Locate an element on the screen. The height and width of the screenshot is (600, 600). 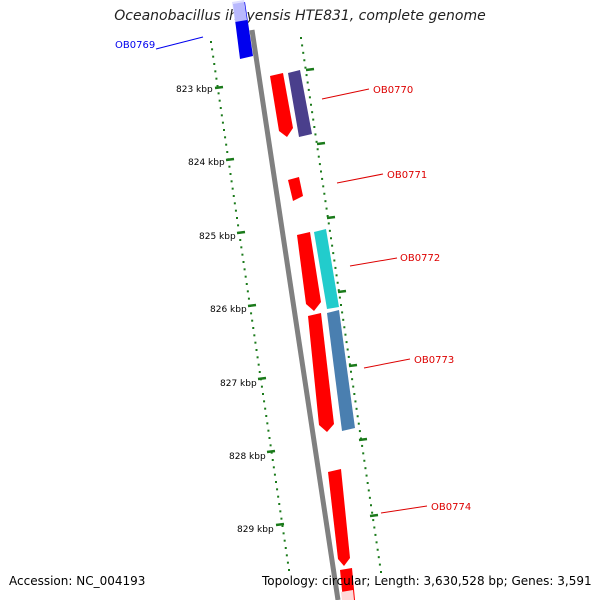
gene-feature-ob0773-red is located at coordinates (321, 372).